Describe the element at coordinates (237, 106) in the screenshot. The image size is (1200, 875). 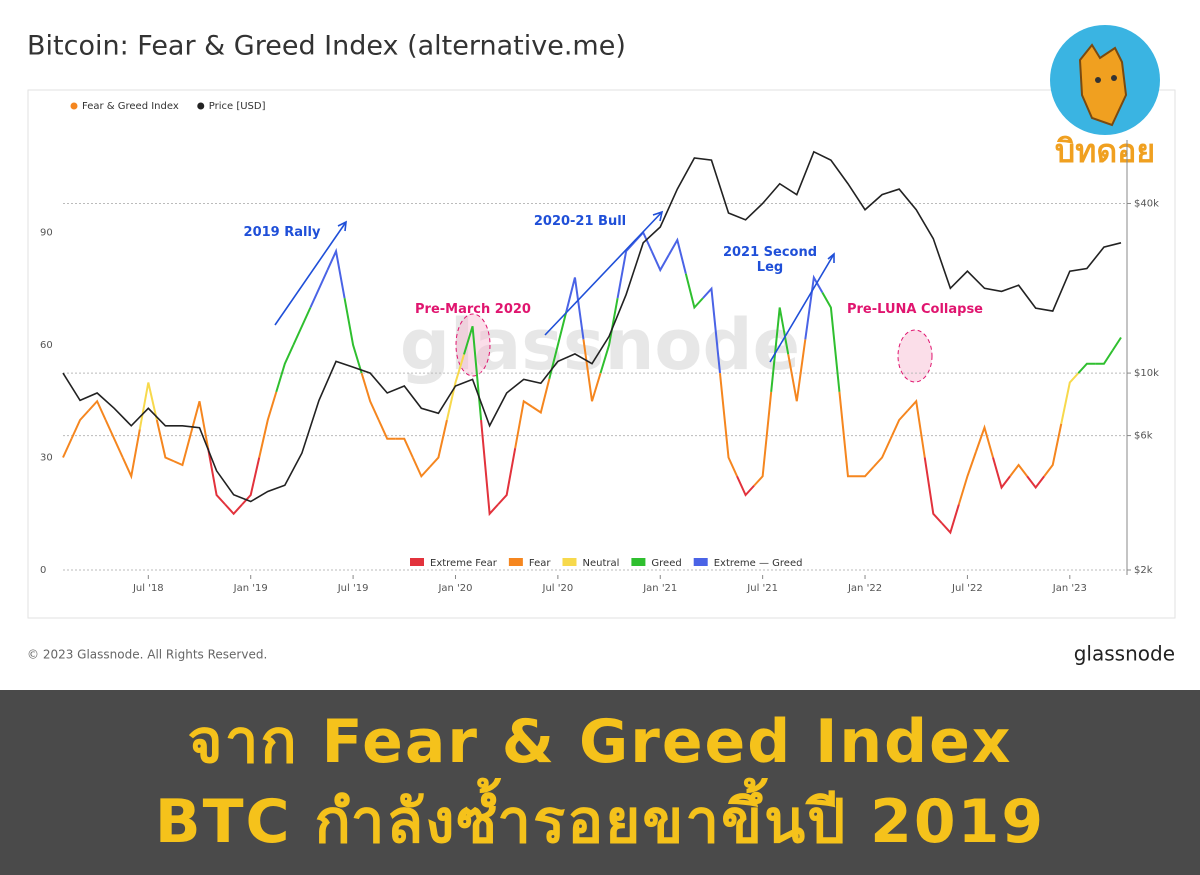
I see `legend-label: Price [USD]` at that location.